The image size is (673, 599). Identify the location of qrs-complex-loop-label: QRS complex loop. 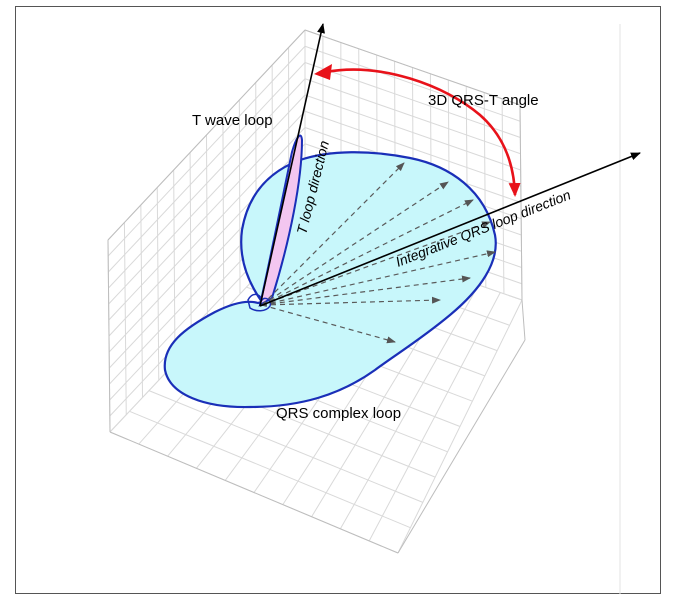
(338, 413).